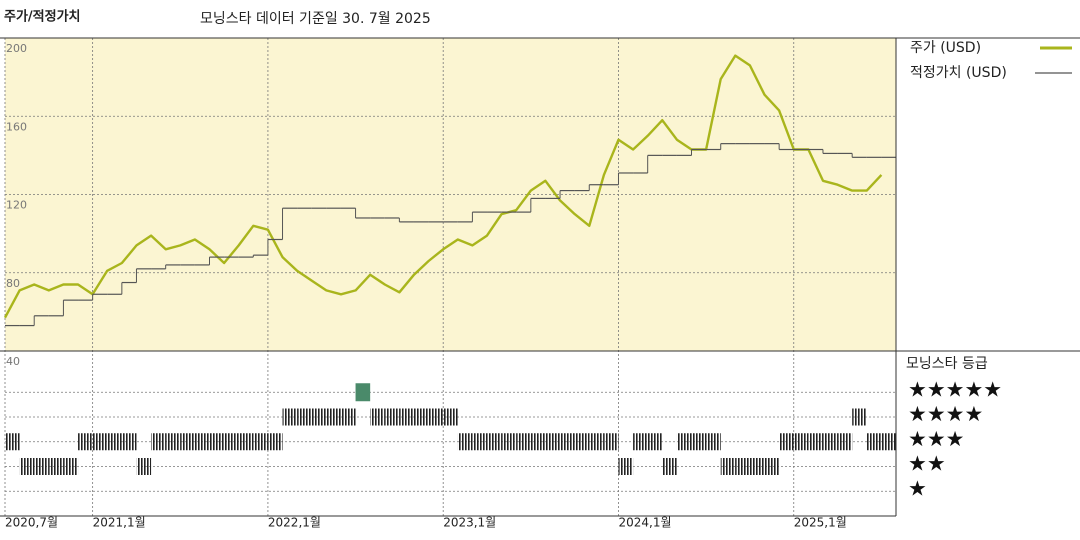 Image resolution: width=1080 pixels, height=540 pixels. I want to click on y-tick-label: 80, so click(13, 283).